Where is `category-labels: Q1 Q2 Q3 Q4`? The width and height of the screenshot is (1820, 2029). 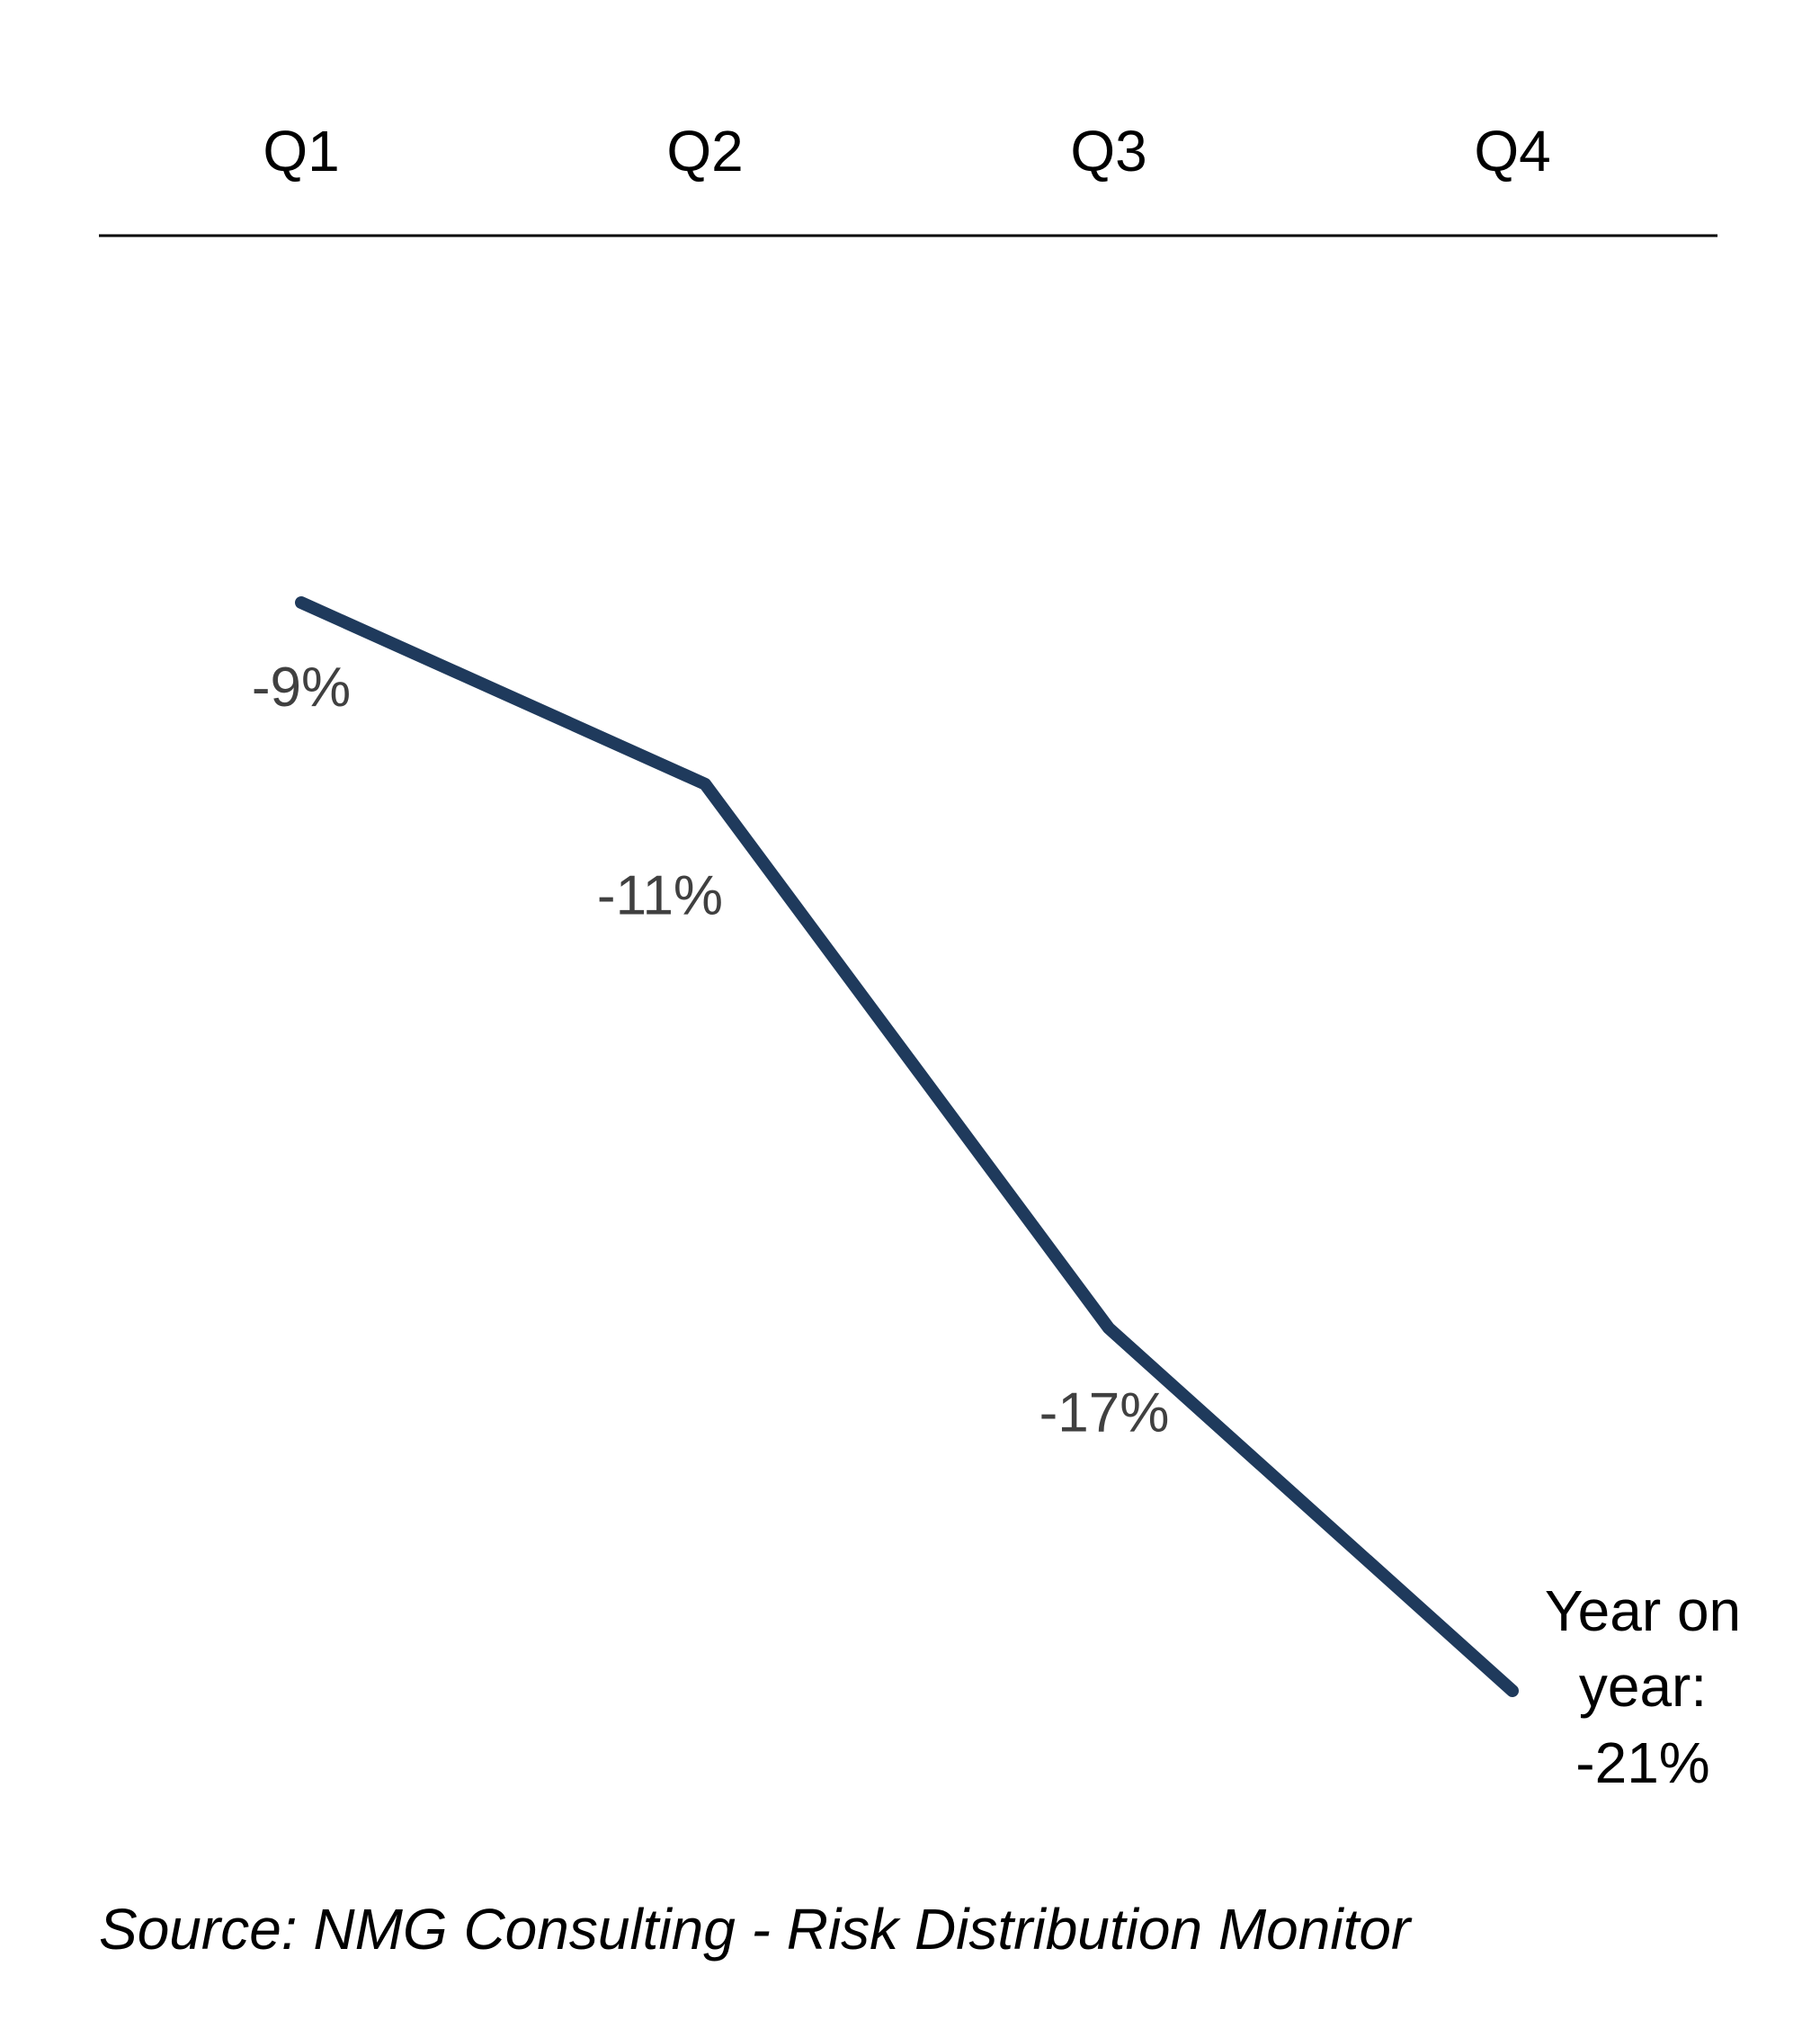
category-labels: Q1 Q2 Q3 Q4 is located at coordinates (906, 151).